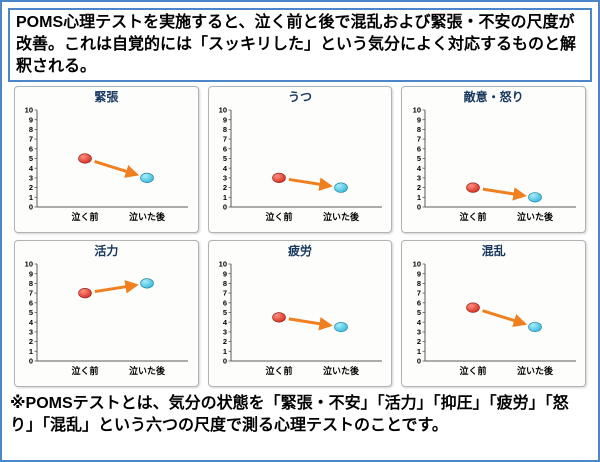  Describe the element at coordinates (493, 160) in the screenshot. I see `chart-panel-3: 敵意・怒り 0 1 2 3 4 5 6 7 8 9 10 泣く前 泣いた後` at that location.